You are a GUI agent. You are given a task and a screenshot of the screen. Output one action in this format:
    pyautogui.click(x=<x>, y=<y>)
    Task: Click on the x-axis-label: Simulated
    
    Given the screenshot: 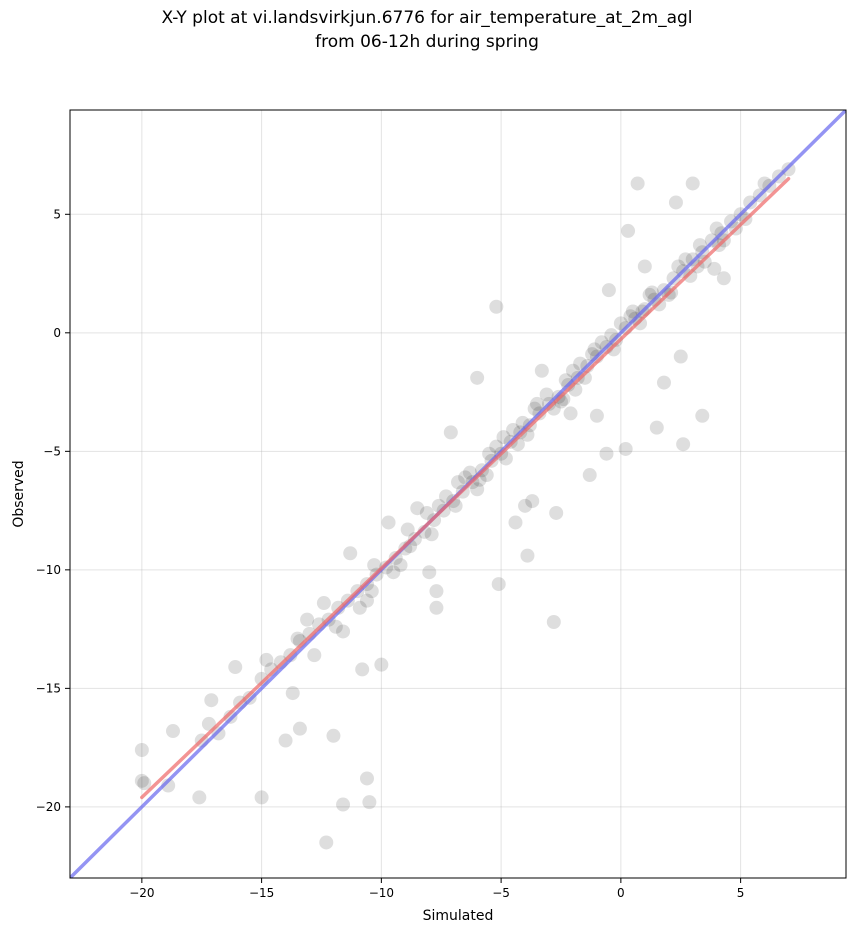 What is the action you would take?
    pyautogui.click(x=458, y=916)
    